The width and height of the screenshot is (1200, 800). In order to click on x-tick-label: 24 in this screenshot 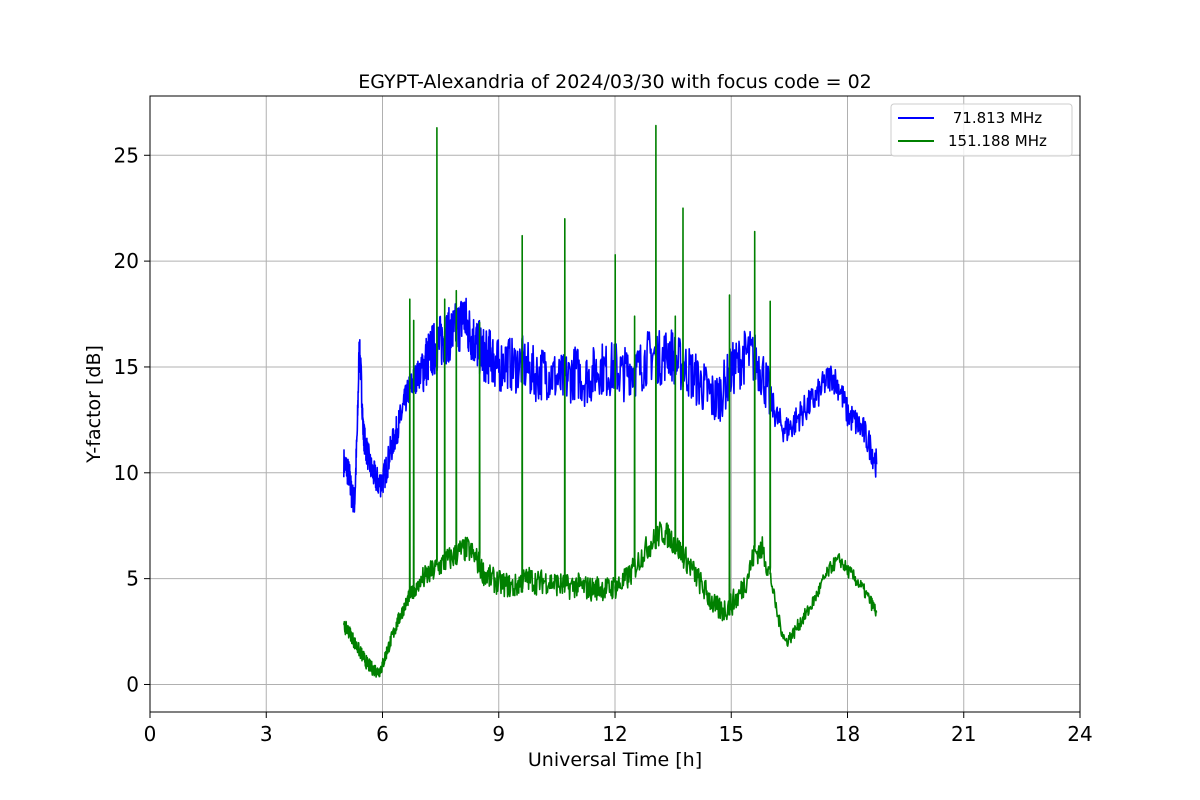, I will do `click(1079, 734)`.